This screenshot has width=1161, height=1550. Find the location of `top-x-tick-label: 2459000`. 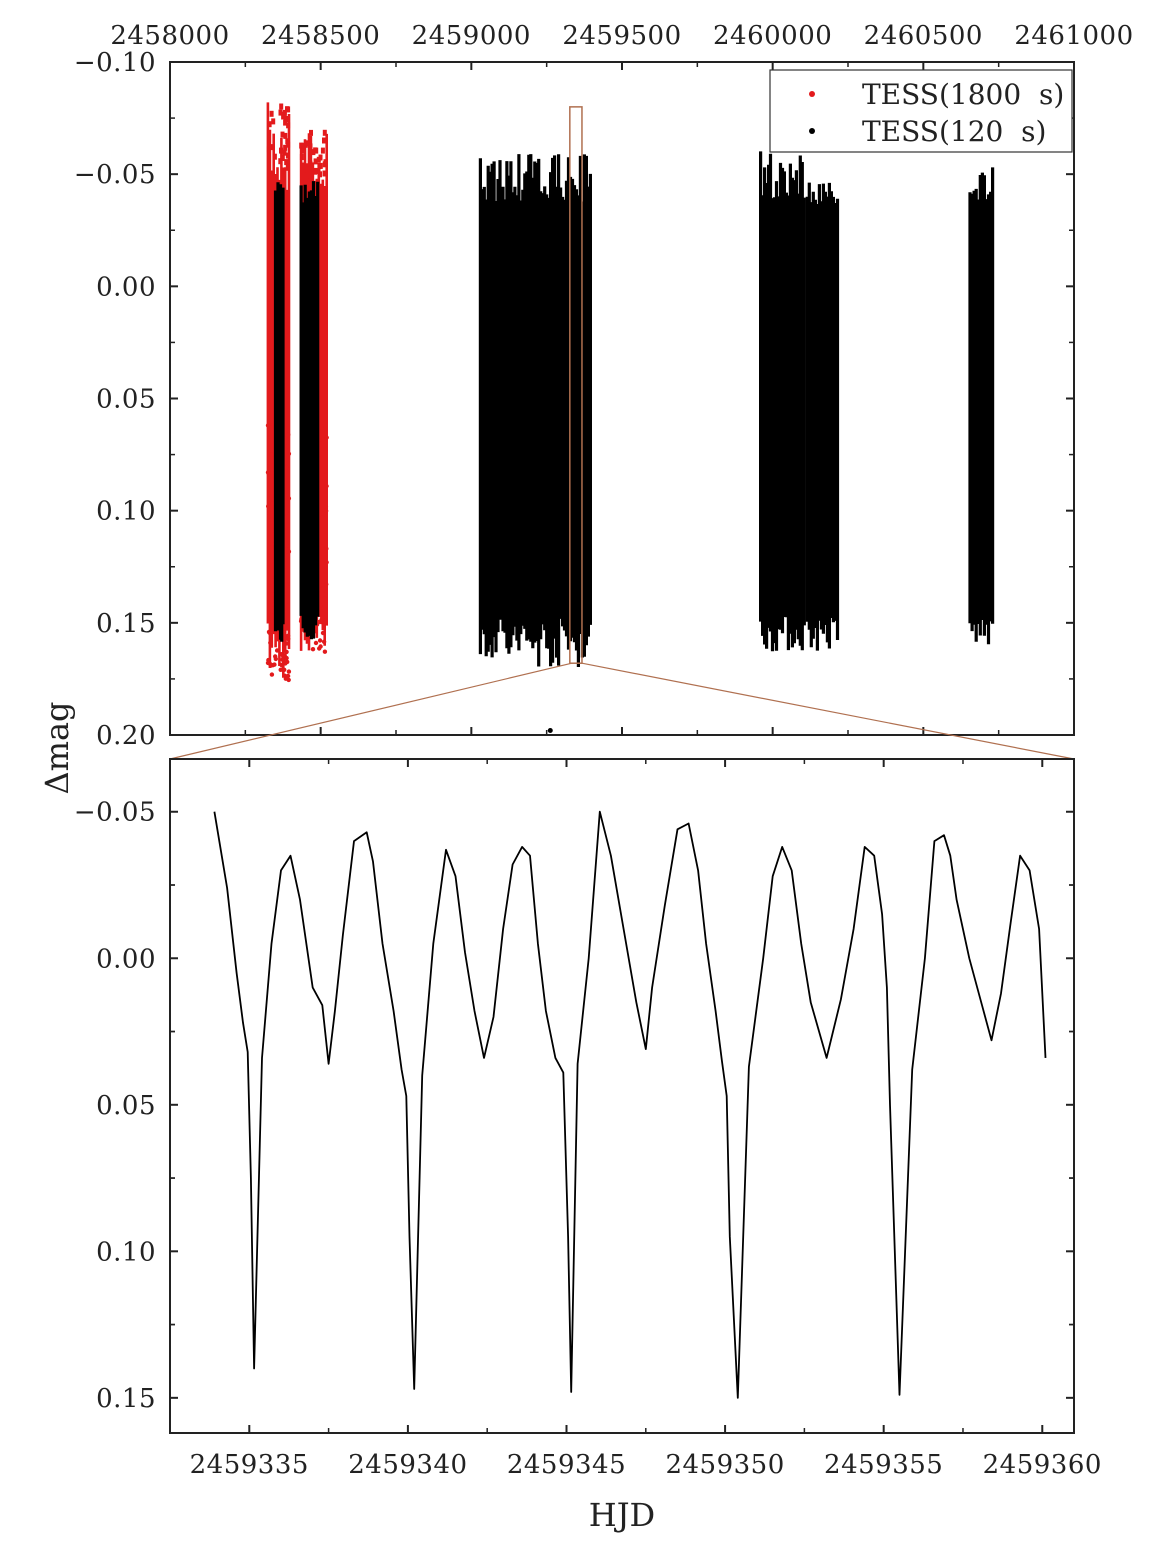

top-x-tick-label: 2459000 is located at coordinates (471, 36).